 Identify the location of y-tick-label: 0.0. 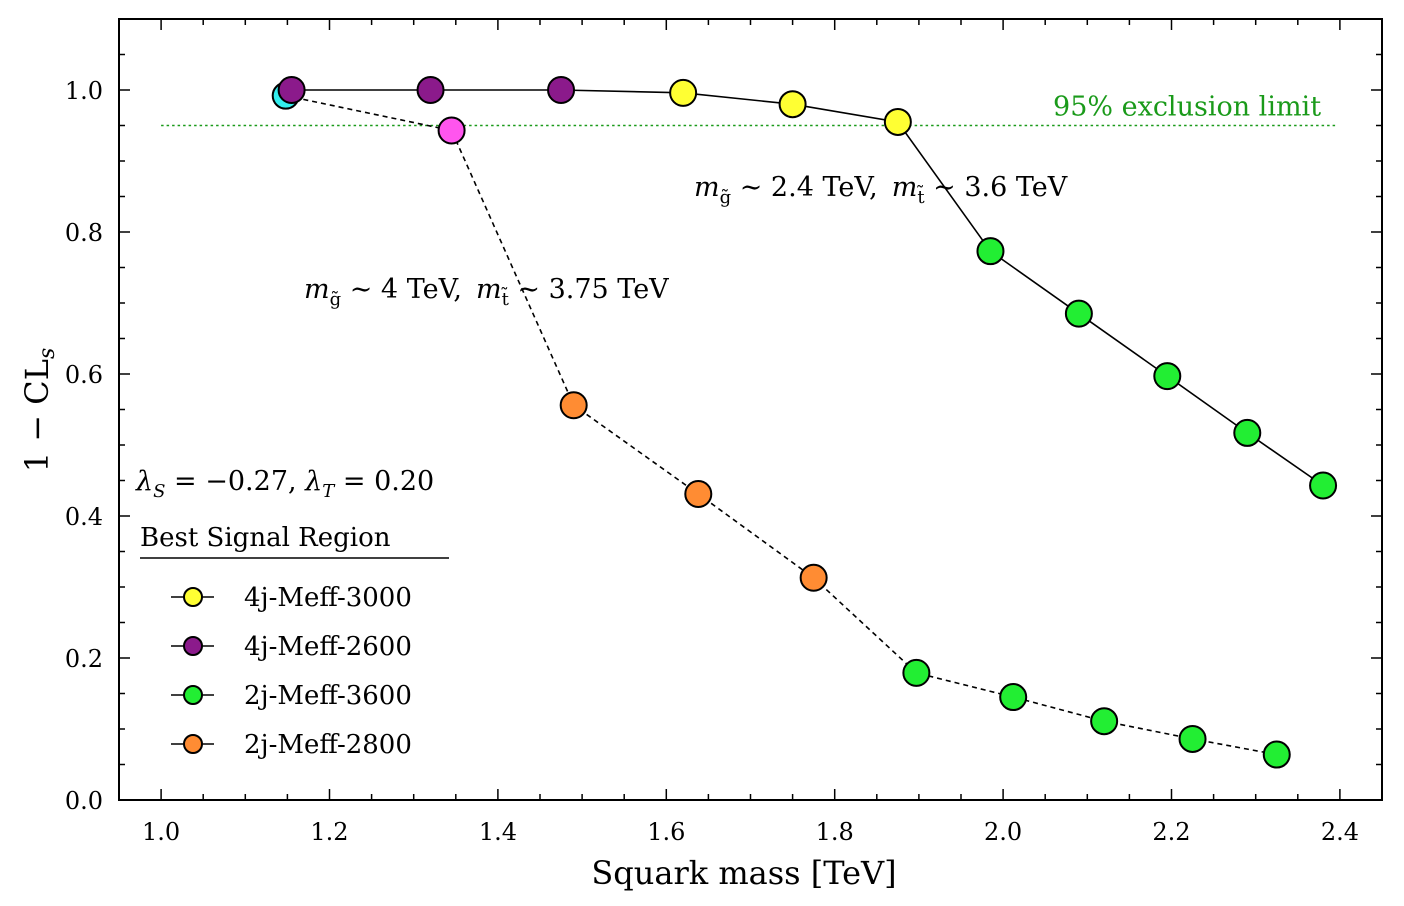
(84, 801).